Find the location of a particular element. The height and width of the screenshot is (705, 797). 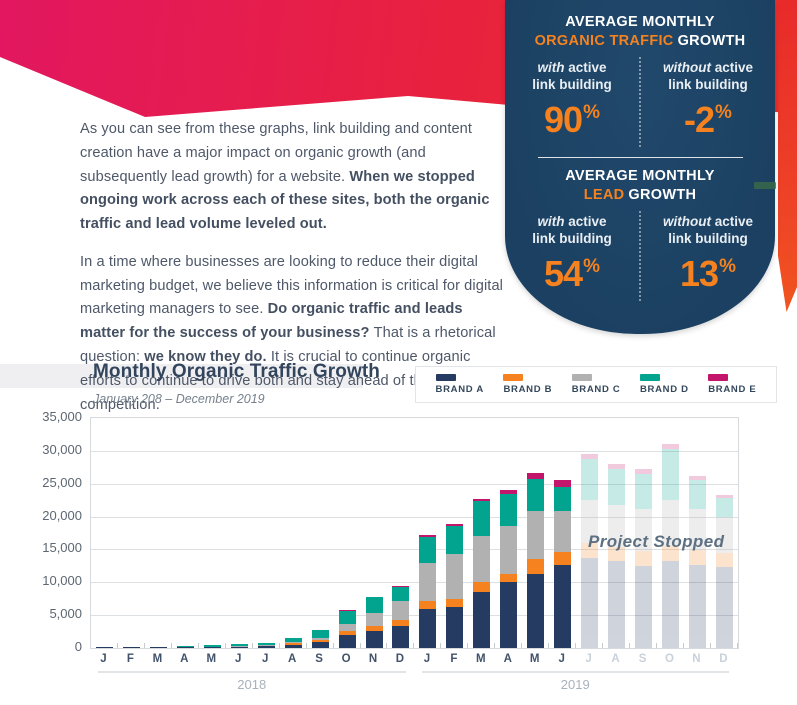

legend-item: BRAND D is located at coordinates (664, 384).